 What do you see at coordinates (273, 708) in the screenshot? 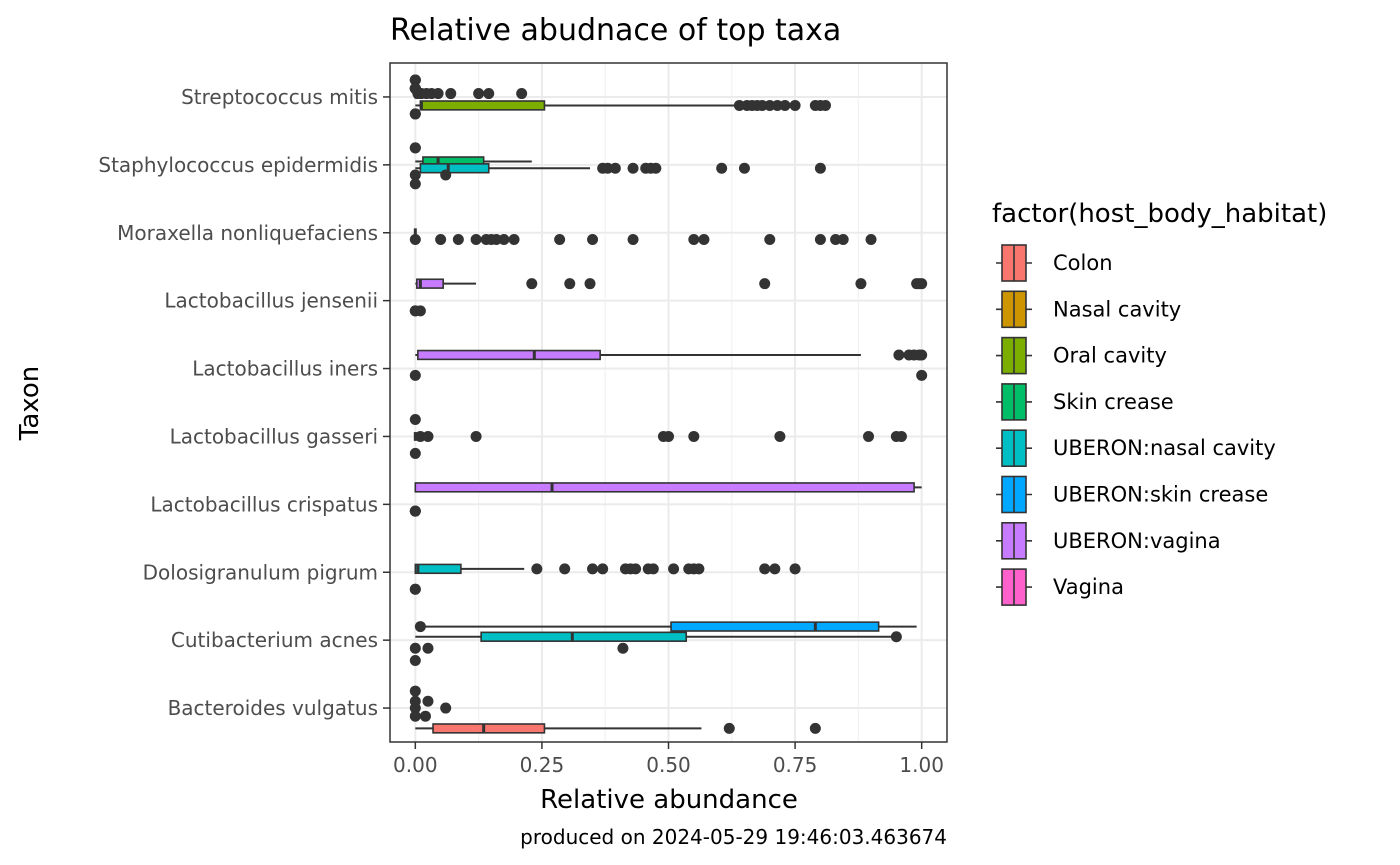
I see `y-tick-label: Bacteroides vulgatus` at bounding box center [273, 708].